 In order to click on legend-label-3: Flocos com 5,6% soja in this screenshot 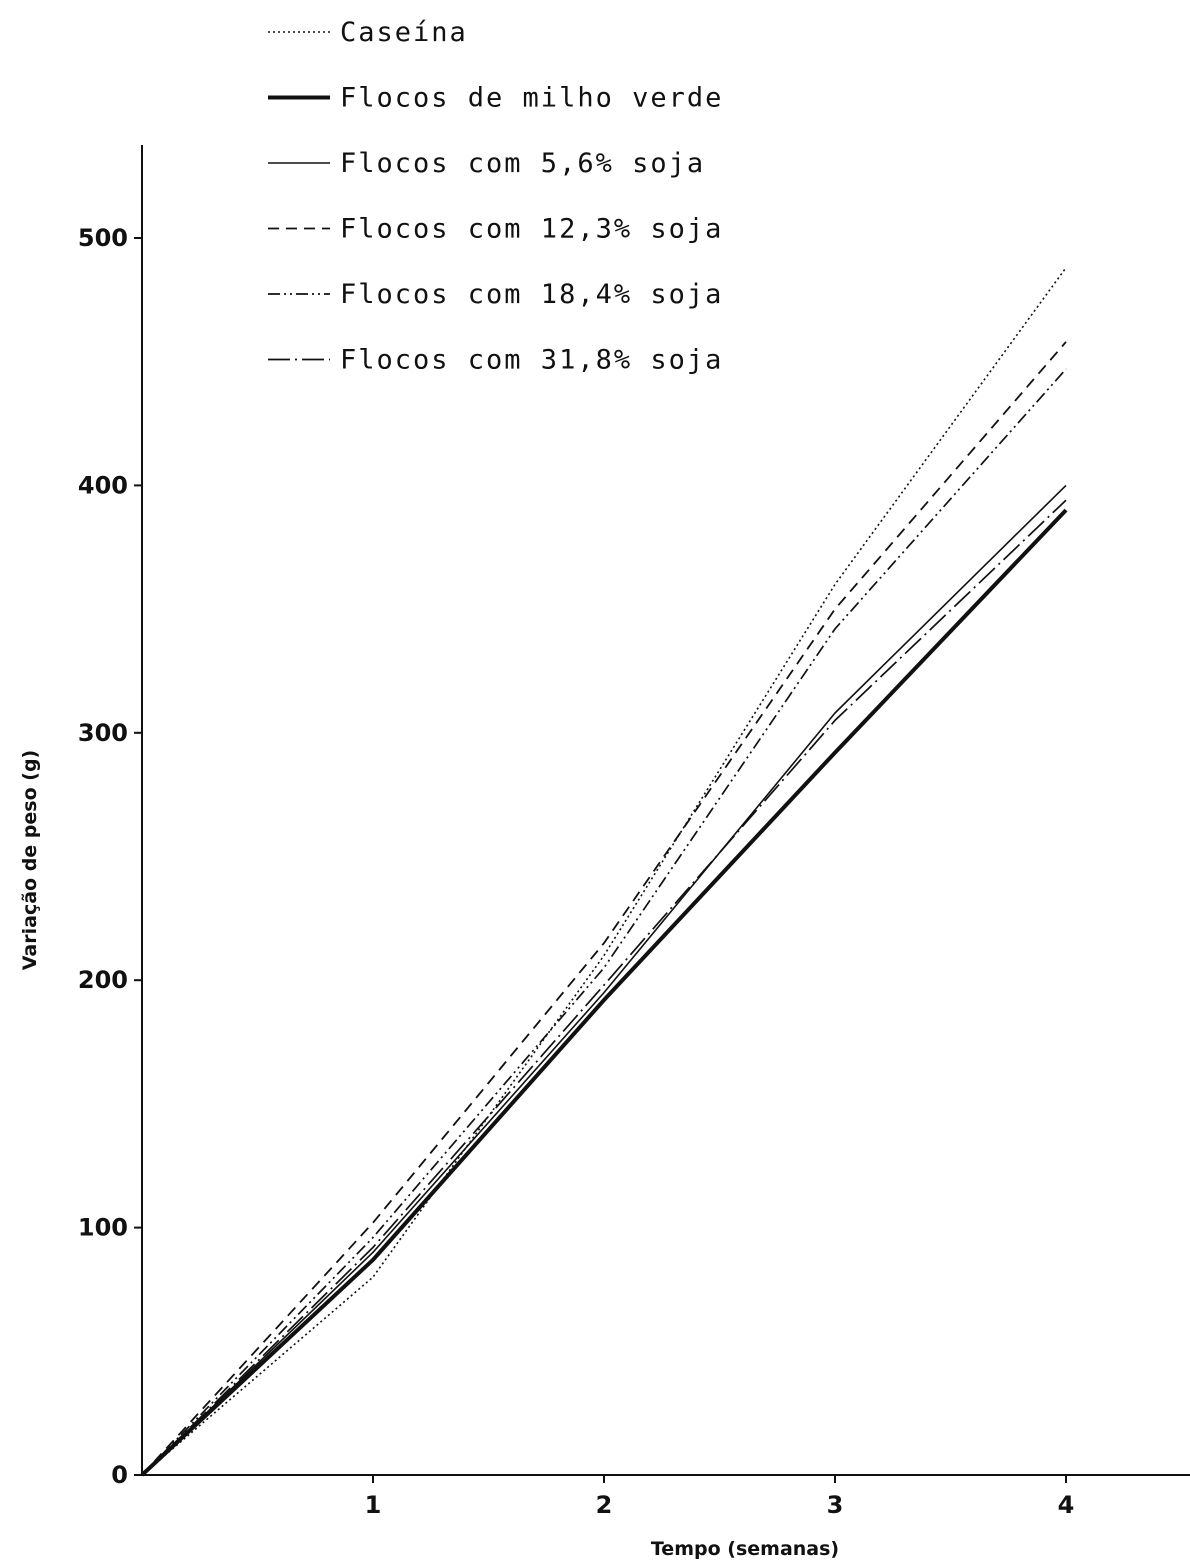, I will do `click(522, 163)`.